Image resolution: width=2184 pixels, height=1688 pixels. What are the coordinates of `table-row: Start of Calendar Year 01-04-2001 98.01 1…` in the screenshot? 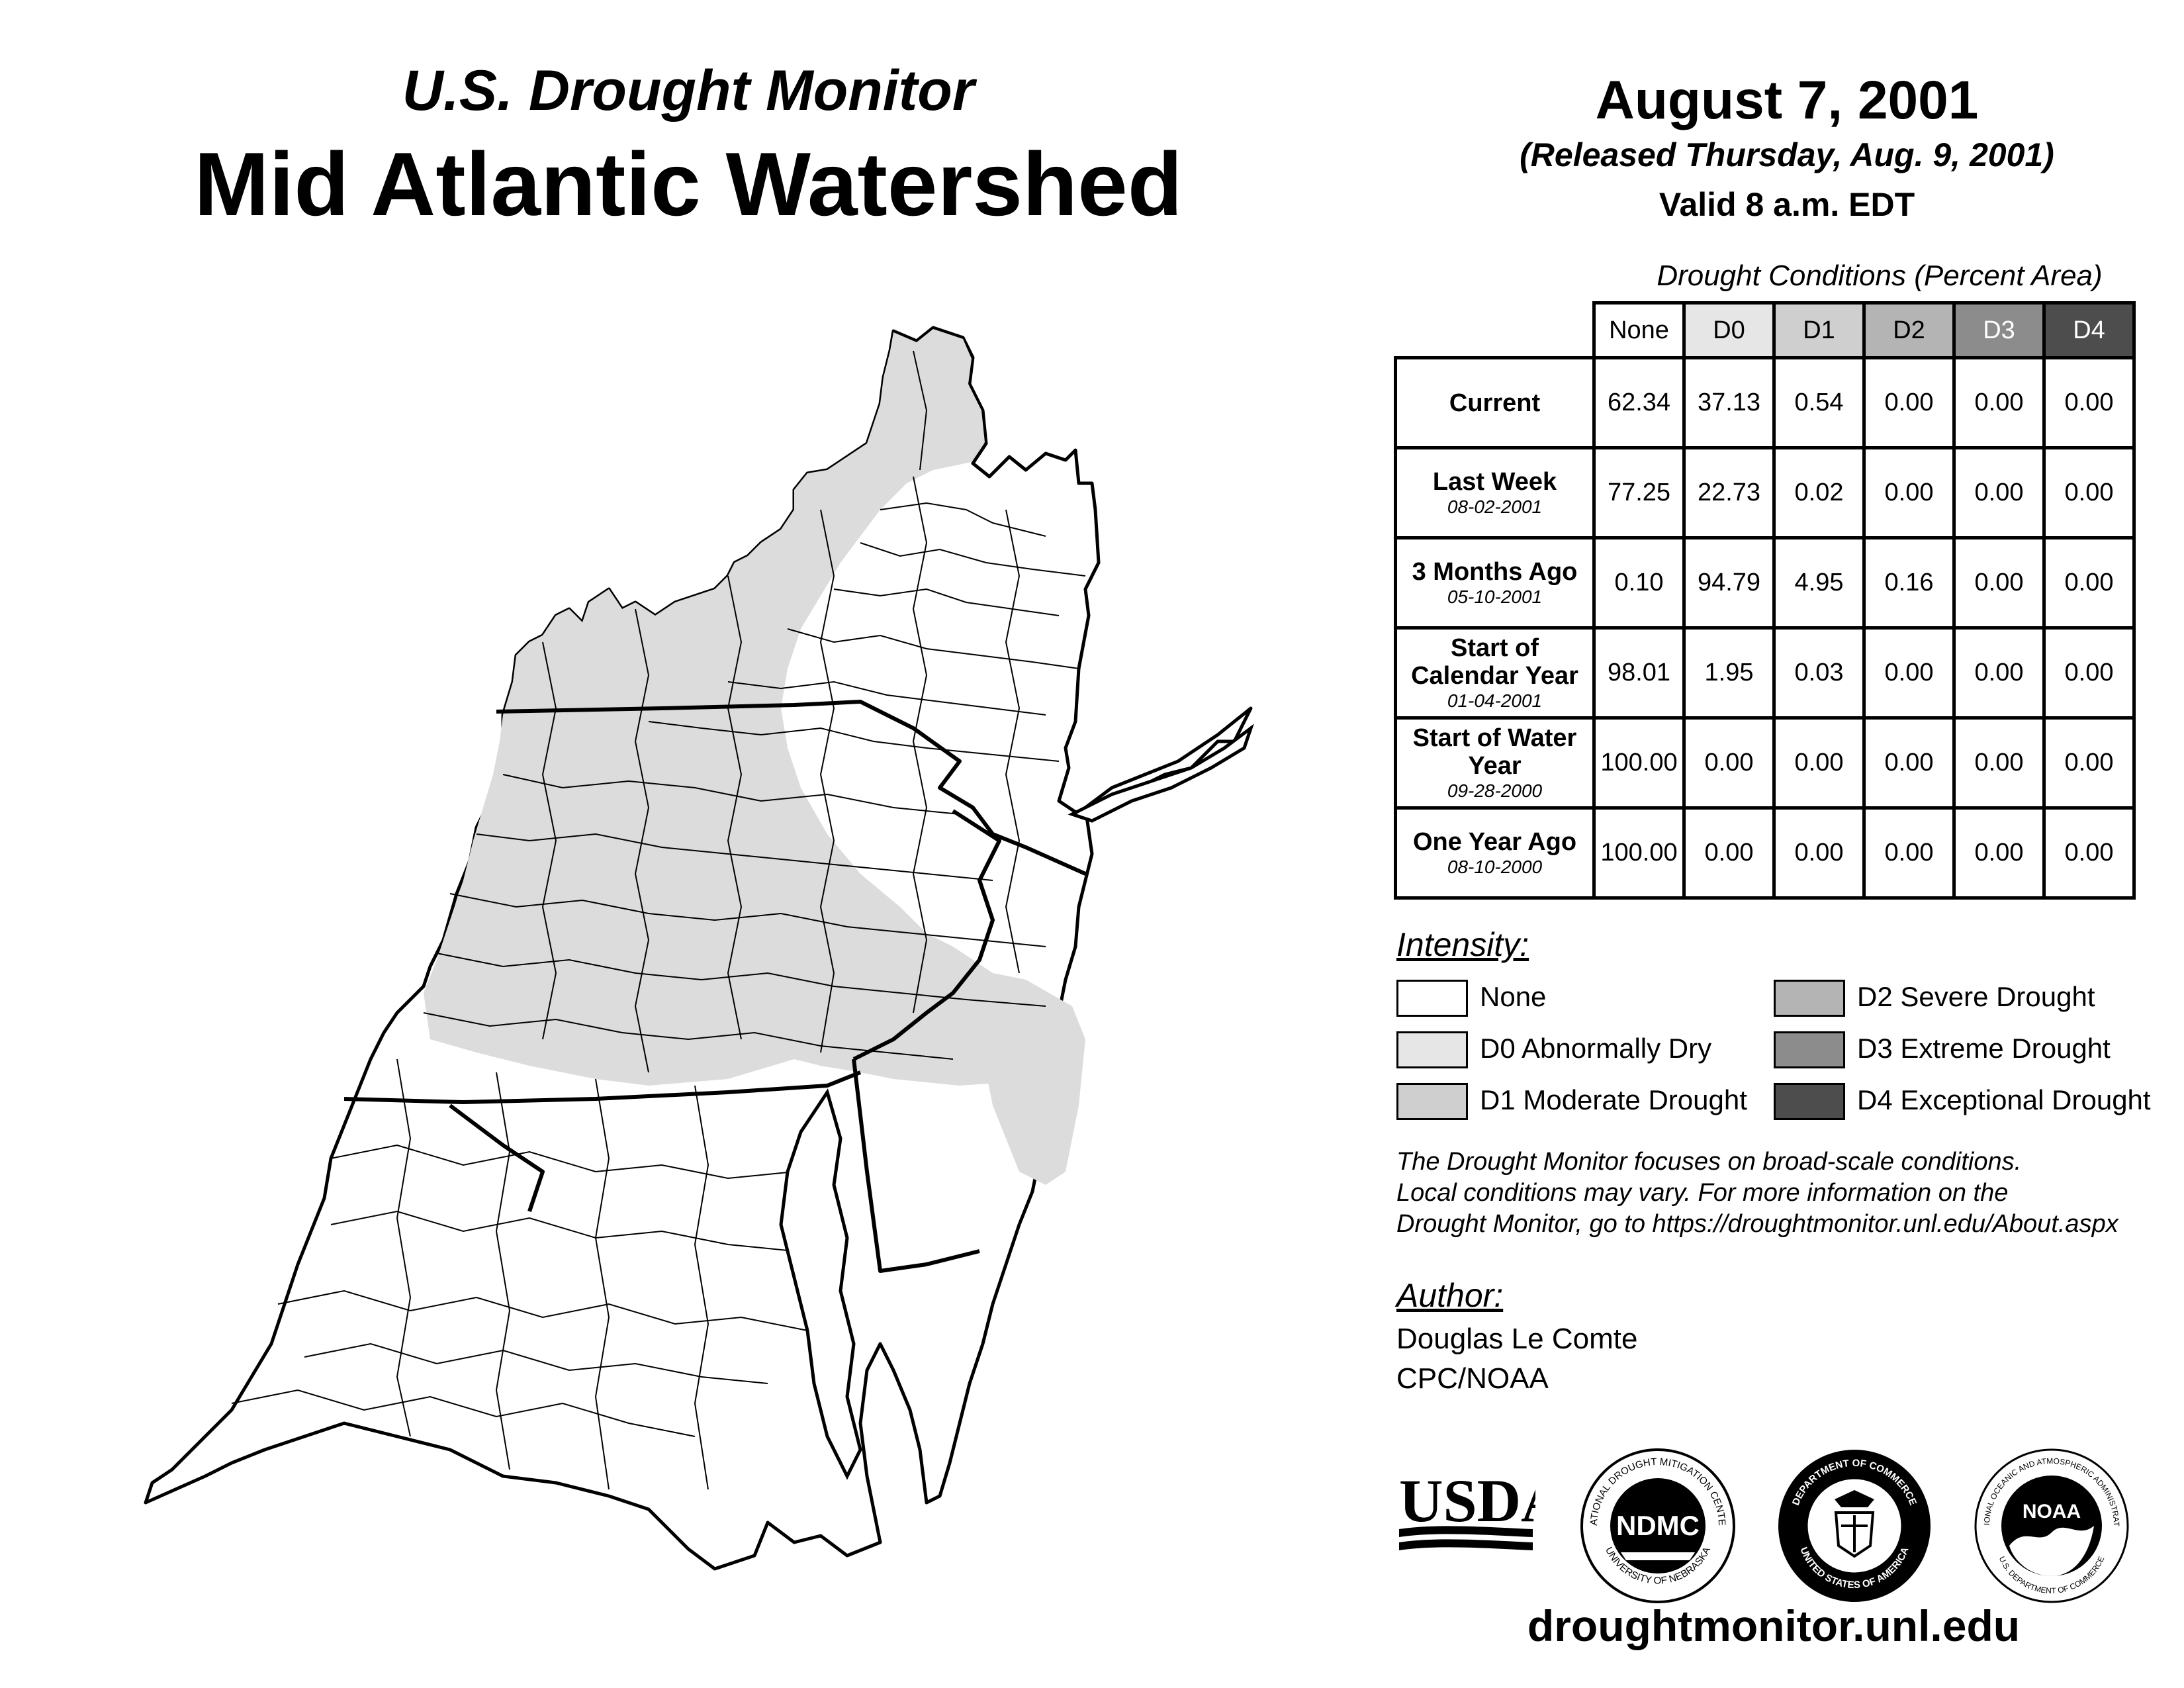 It's located at (1765, 673).